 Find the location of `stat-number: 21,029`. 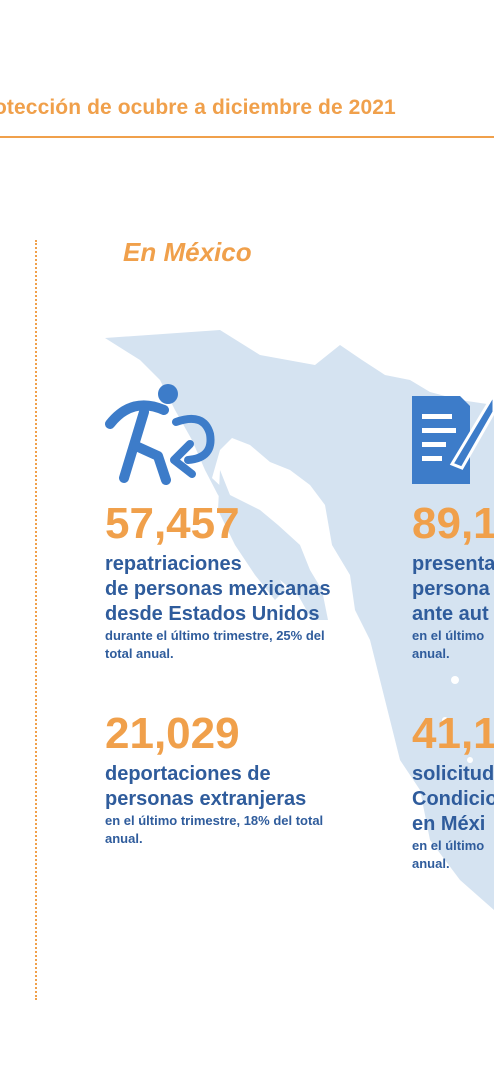

stat-number: 21,029 is located at coordinates (172, 733).